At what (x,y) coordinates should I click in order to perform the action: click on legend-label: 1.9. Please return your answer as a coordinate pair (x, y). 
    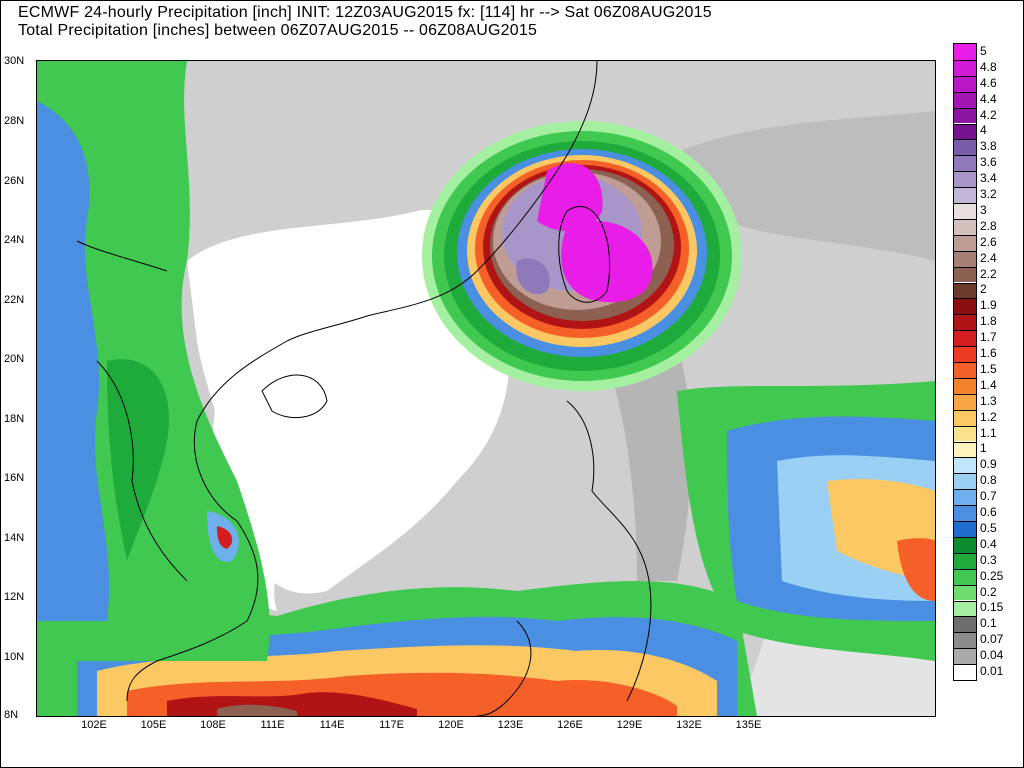
    Looking at the image, I should click on (988, 305).